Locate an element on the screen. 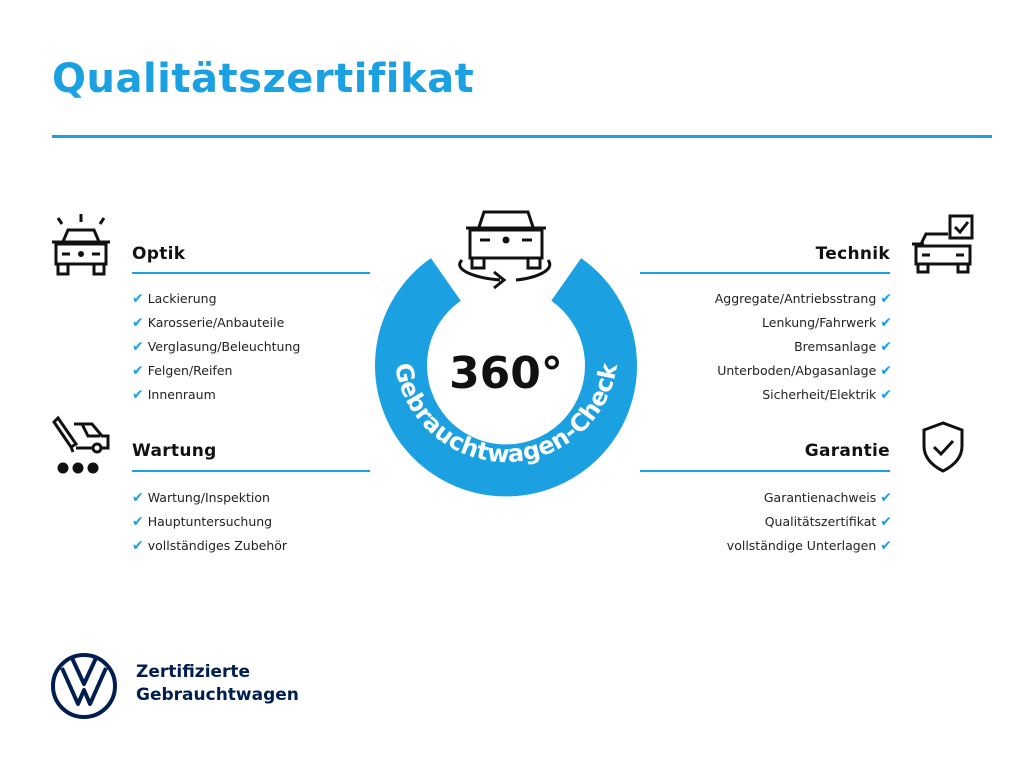 The width and height of the screenshot is (1024, 768). title-divider is located at coordinates (522, 136).